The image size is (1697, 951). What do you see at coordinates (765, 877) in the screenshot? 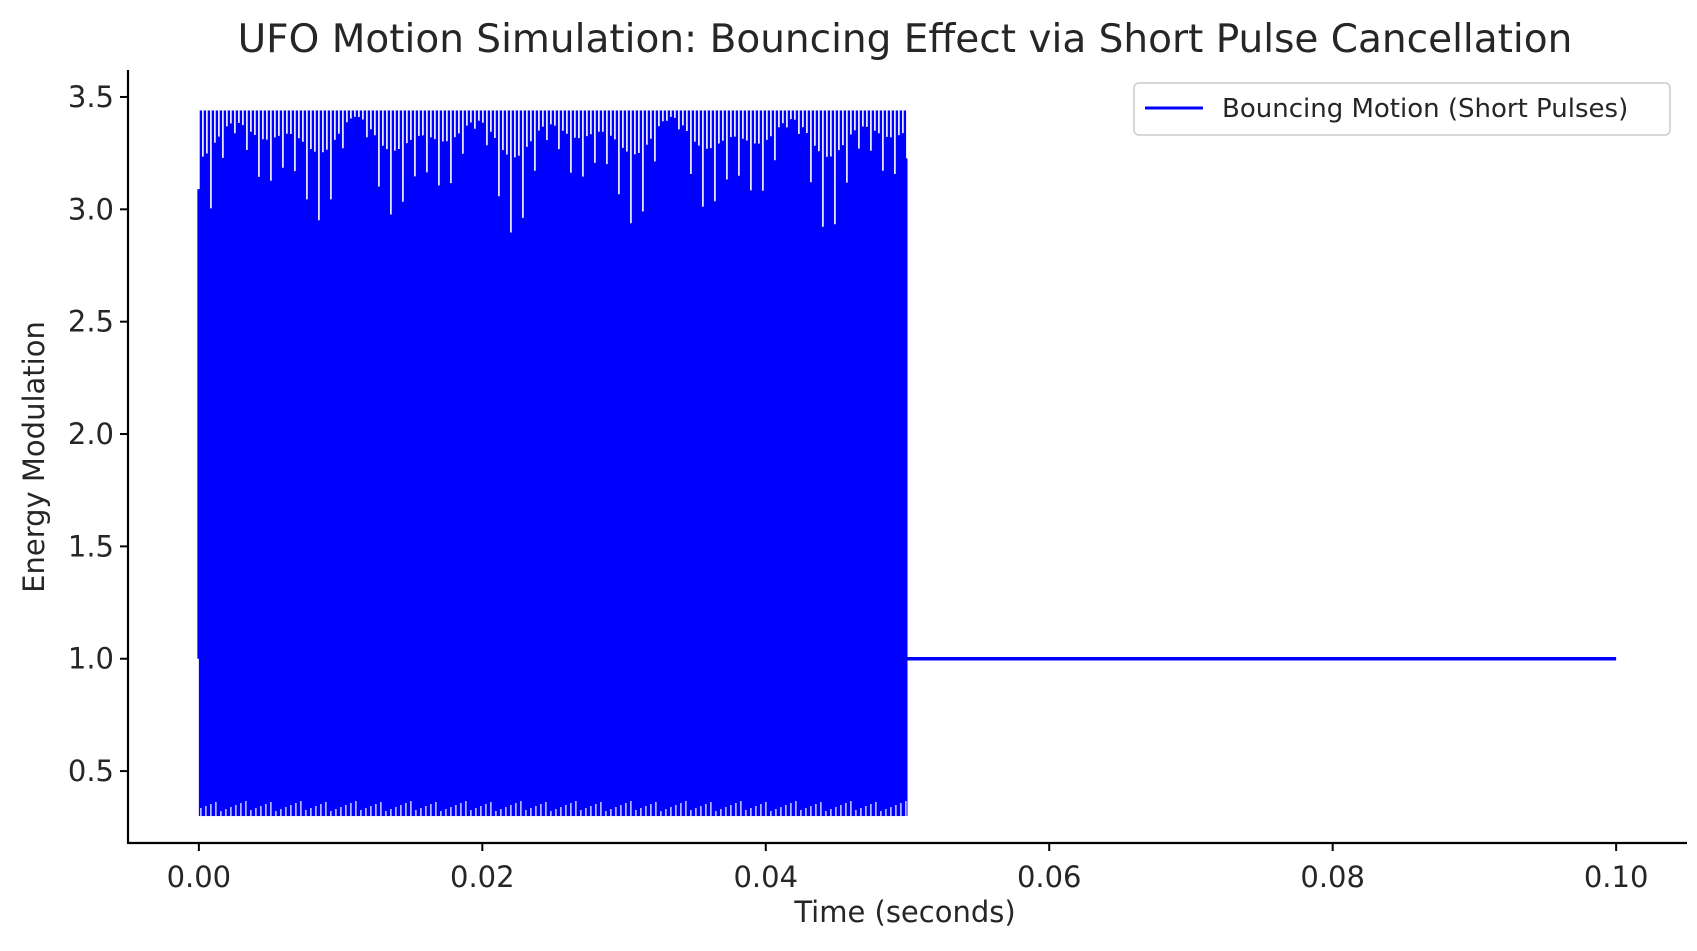
I see `x-tick-label: 0.04` at bounding box center [765, 877].